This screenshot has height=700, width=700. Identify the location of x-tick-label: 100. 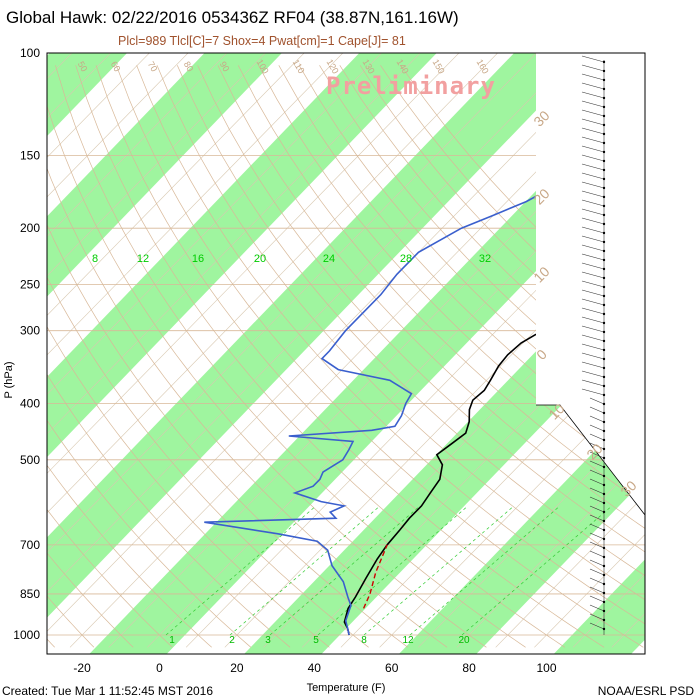
(546, 668).